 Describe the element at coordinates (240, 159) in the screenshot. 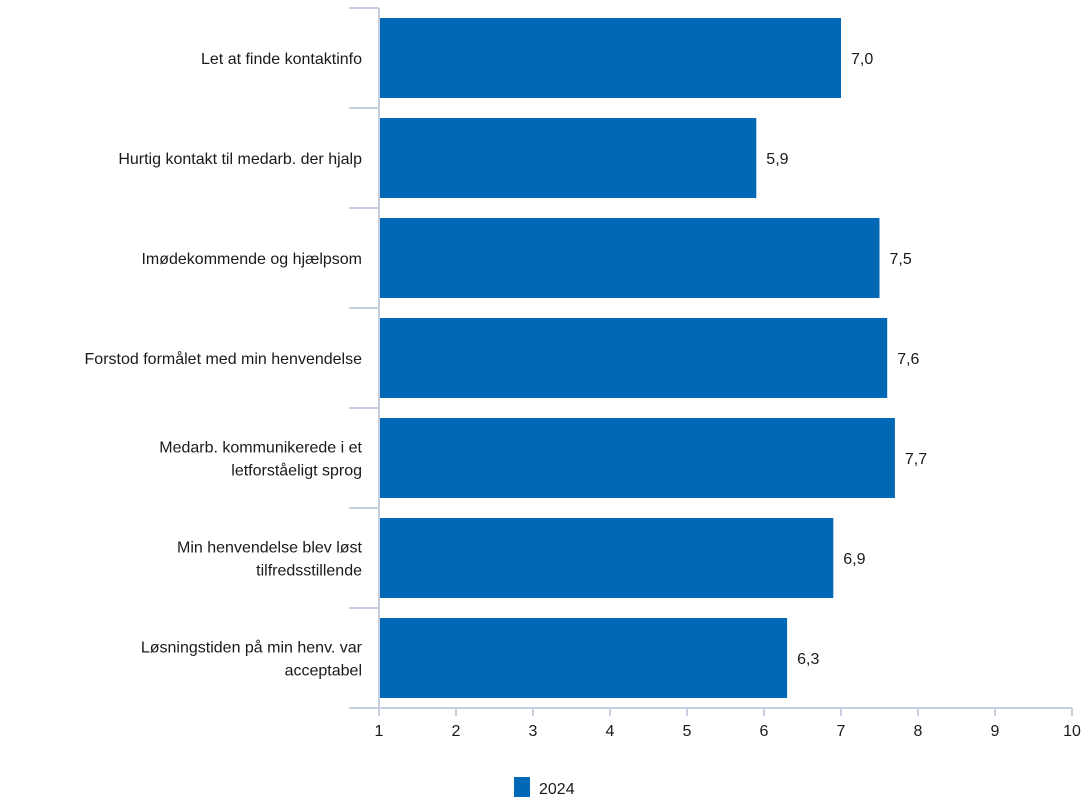

I see `category-label: Hurtig kontakt til medarb. der hjalp` at that location.